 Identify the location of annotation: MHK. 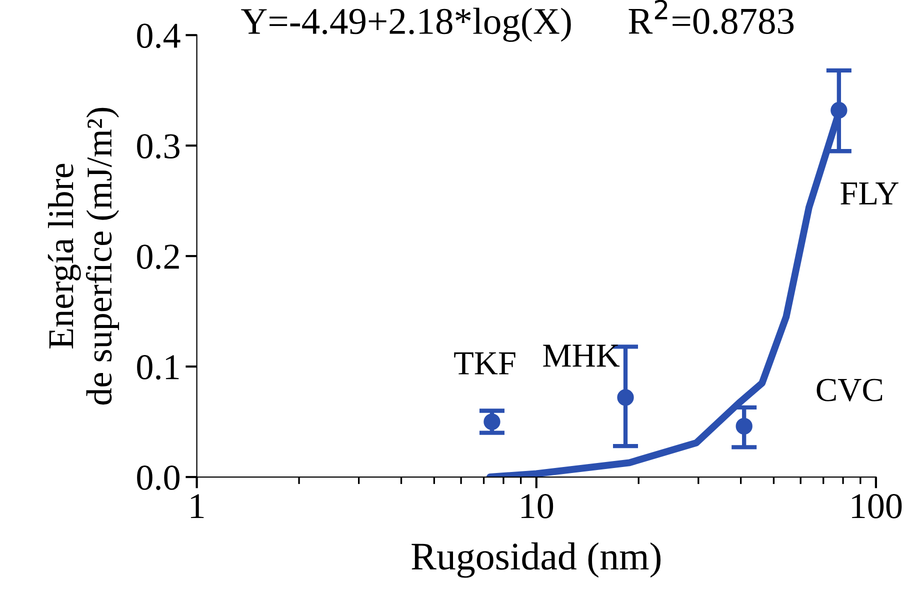
(581, 355).